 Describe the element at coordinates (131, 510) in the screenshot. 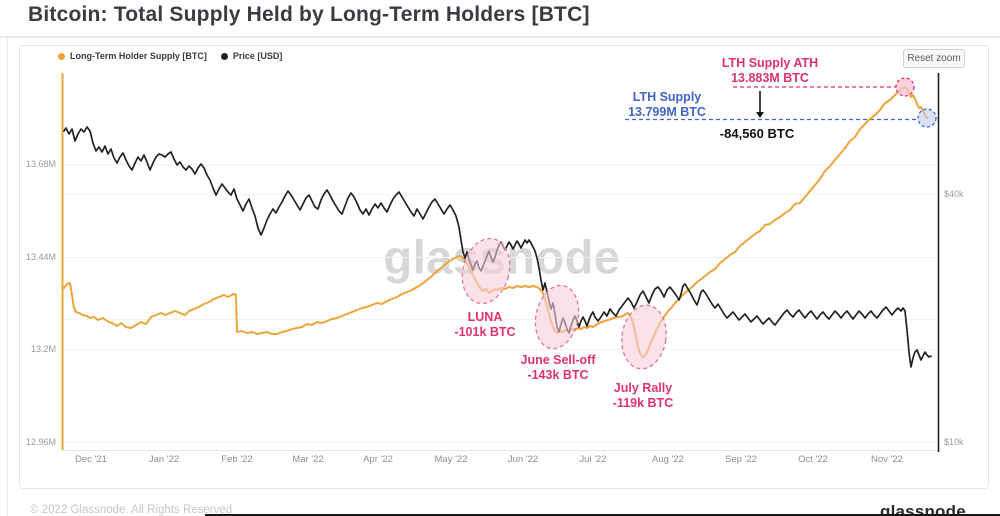

I see `copyright-text: © 2022 Glassnode. All Rights Reserved` at that location.